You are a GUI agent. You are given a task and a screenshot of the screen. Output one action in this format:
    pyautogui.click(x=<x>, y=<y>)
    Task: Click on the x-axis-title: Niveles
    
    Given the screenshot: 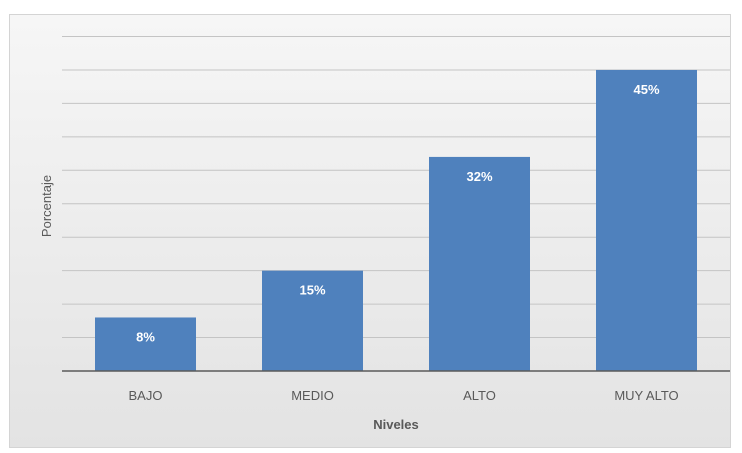 What is the action you would take?
    pyautogui.click(x=396, y=424)
    